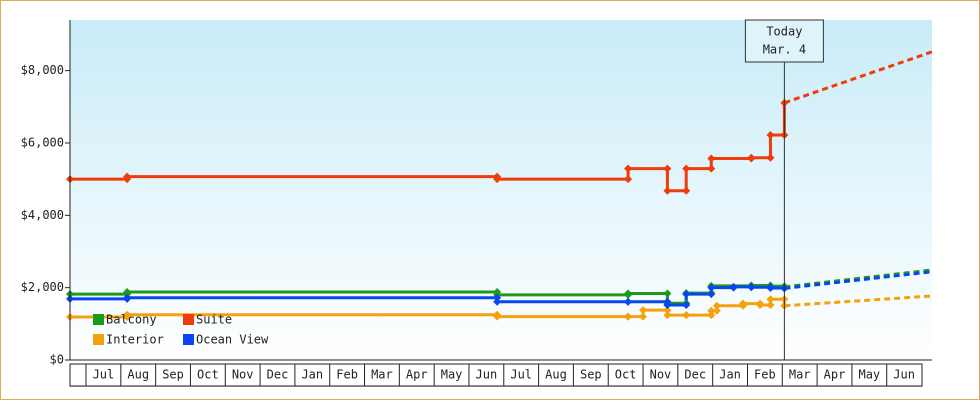 Image resolution: width=980 pixels, height=404 pixels. What do you see at coordinates (232, 340) in the screenshot?
I see `legend-label: Ocean View` at bounding box center [232, 340].